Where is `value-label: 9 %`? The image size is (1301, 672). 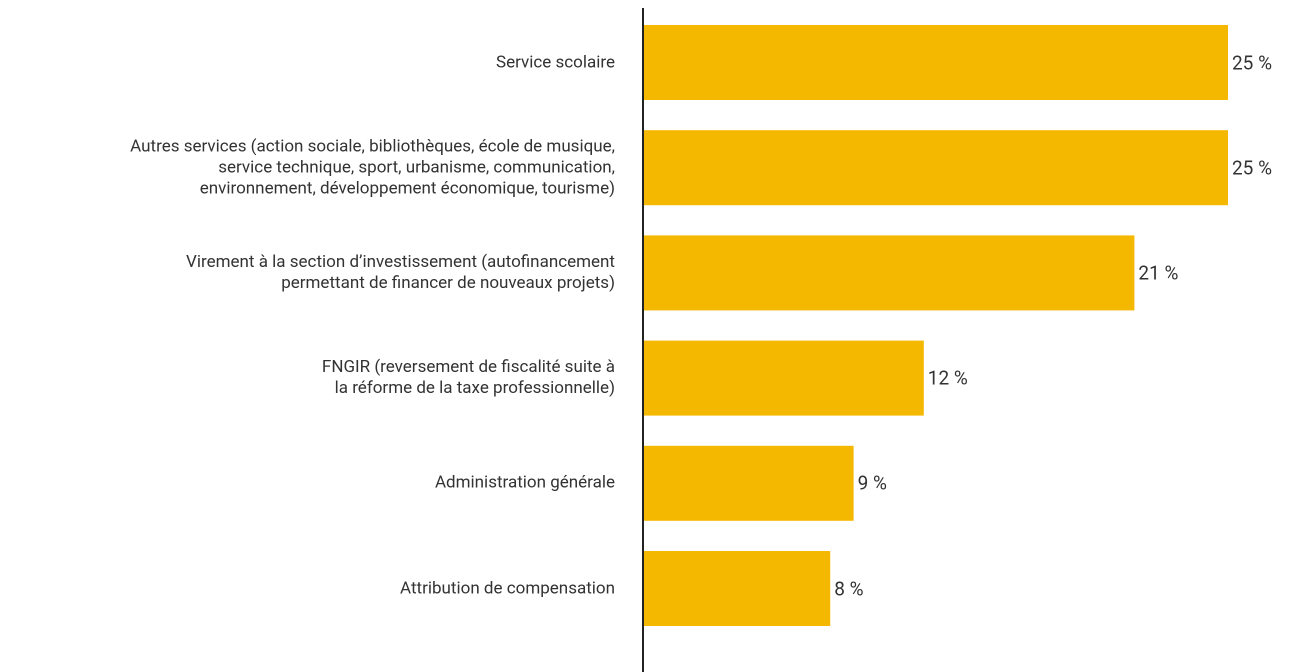
value-label: 9 % is located at coordinates (872, 483).